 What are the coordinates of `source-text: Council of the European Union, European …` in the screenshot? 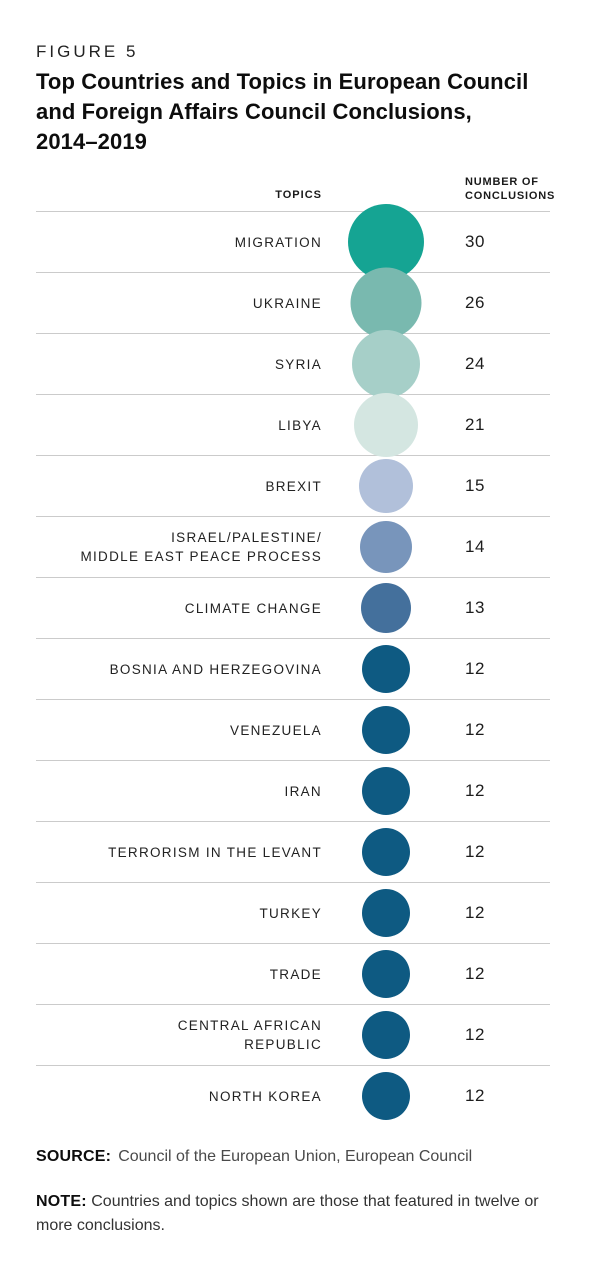 It's located at (295, 1156).